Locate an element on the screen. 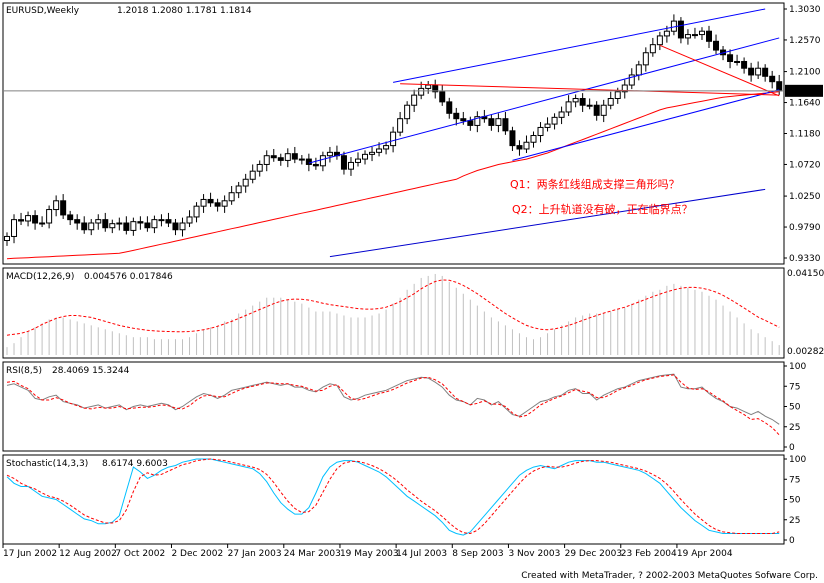  osc-3-signal-line is located at coordinates (393, 496).